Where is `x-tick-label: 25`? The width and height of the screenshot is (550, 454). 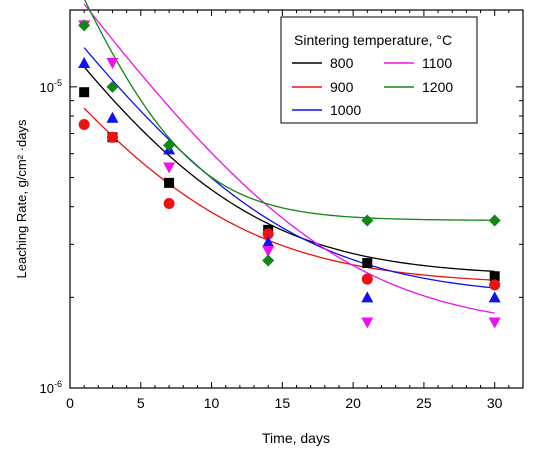 x-tick-label: 25 is located at coordinates (424, 403).